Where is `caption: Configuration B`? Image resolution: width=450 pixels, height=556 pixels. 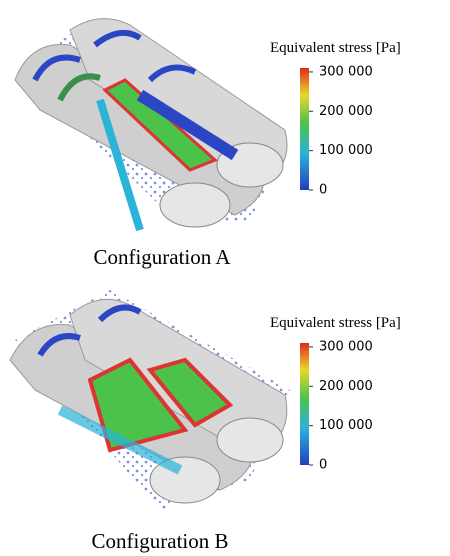
caption: Configuration B is located at coordinates (159, 541).